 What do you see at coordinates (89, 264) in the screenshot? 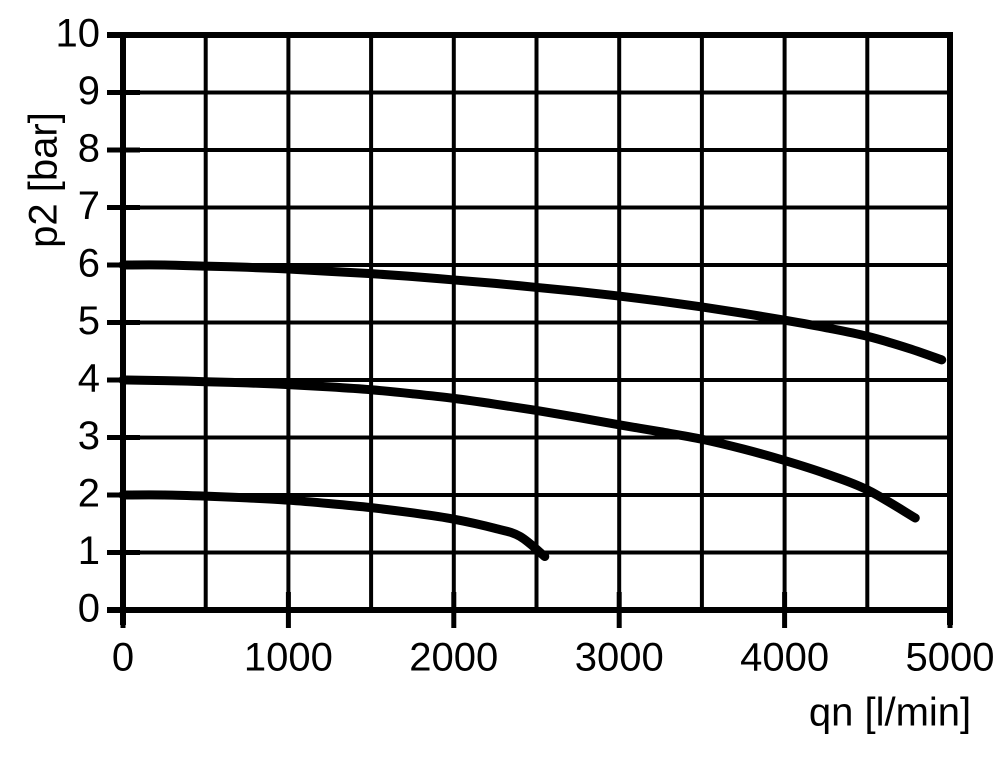
I see `y-tick-label: 6` at bounding box center [89, 264].